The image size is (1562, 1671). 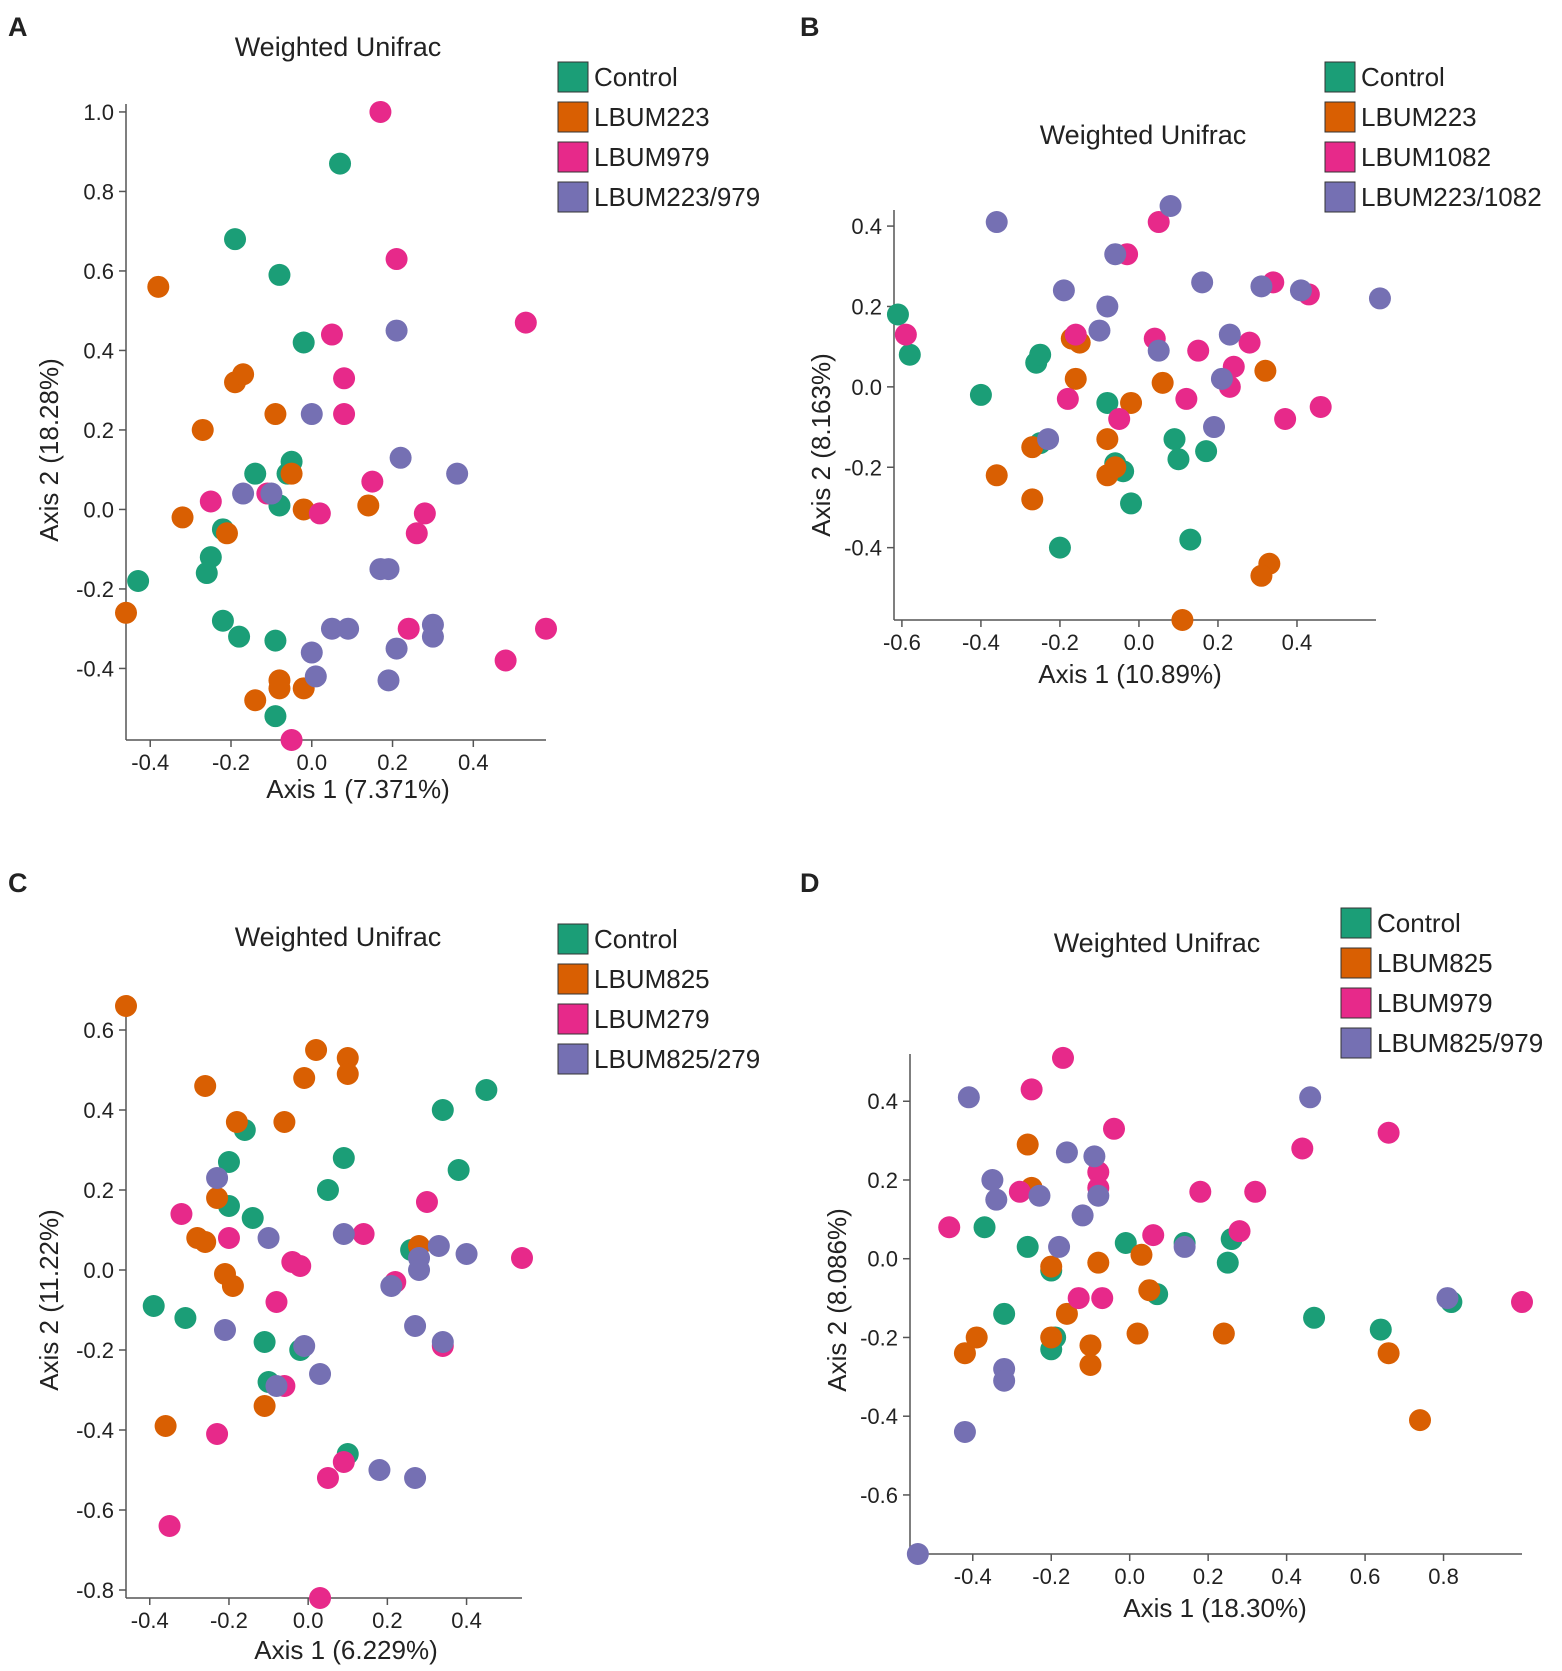 What do you see at coordinates (1433, 137) in the screenshot?
I see `legend: Control LBUM223 LBUM1082 LBUM223/1082` at bounding box center [1433, 137].